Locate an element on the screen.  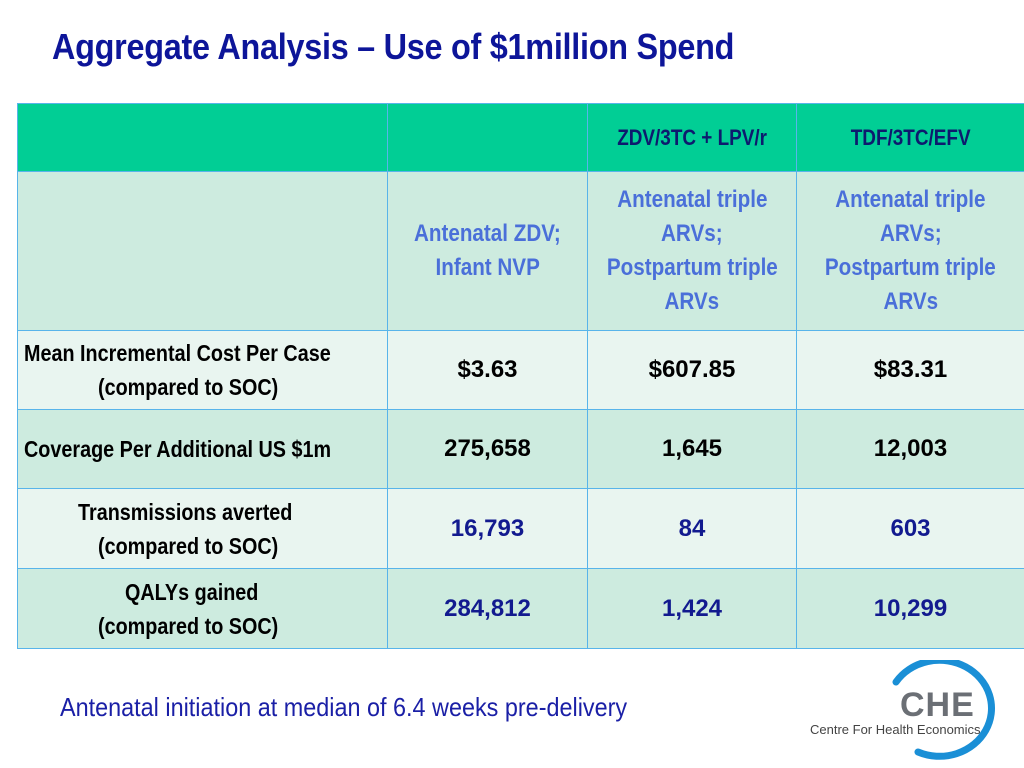
row-label: QALYs gained (compared to SOC) is located at coordinates (202, 608).